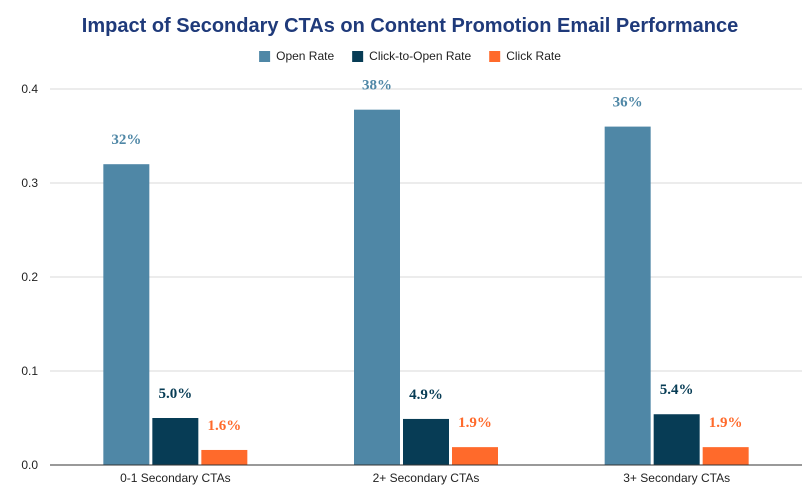  I want to click on data-label: 5.0%, so click(175, 394).